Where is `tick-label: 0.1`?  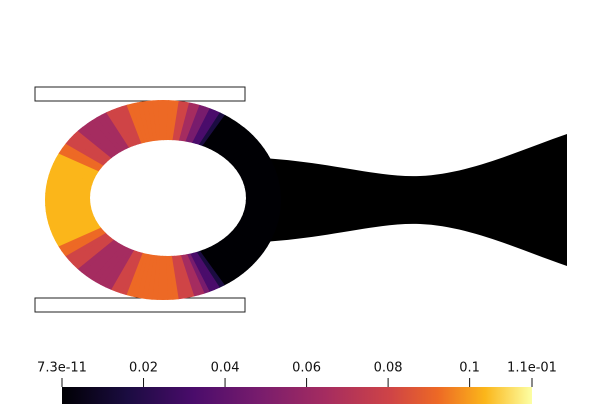 tick-label: 0.1 is located at coordinates (469, 368).